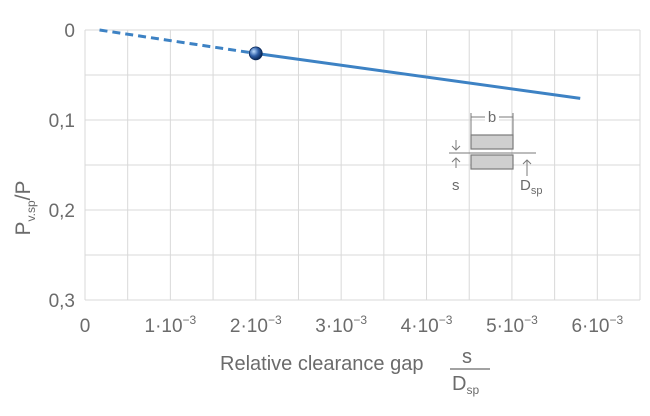 The image size is (650, 416). I want to click on x-axis-label-numerator: s, so click(467, 357).